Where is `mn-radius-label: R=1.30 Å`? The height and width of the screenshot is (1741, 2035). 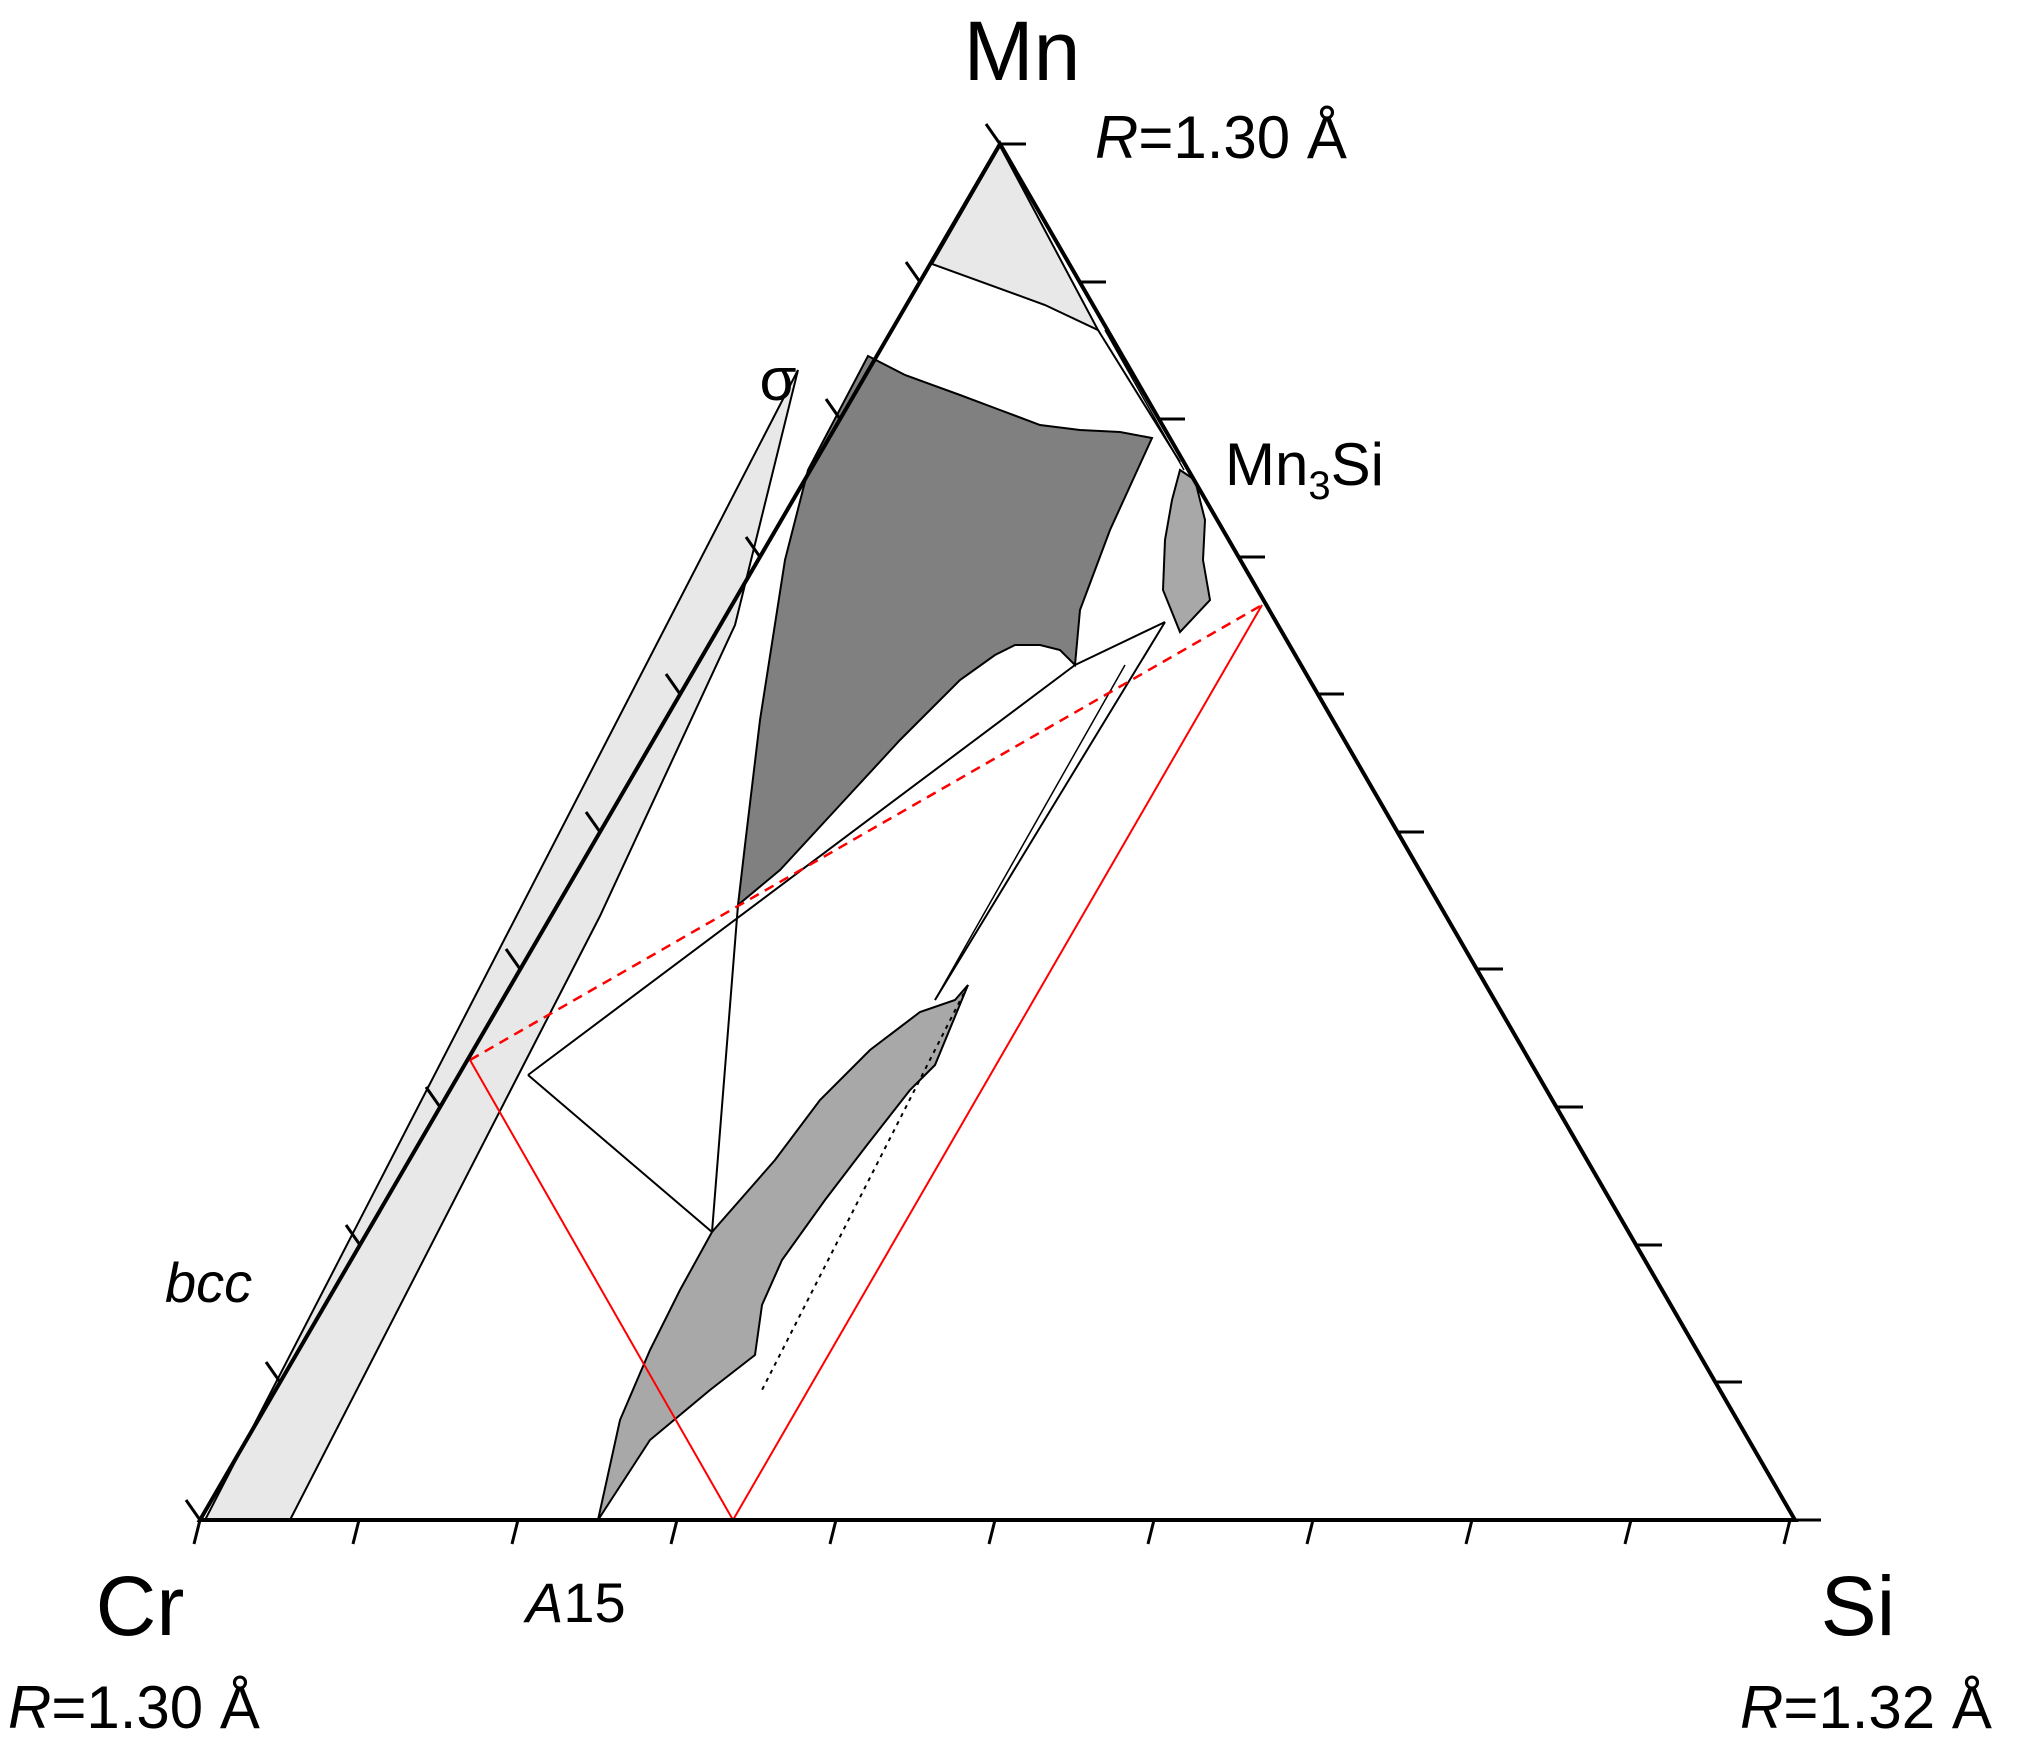 mn-radius-label: R=1.30 Å is located at coordinates (1221, 137).